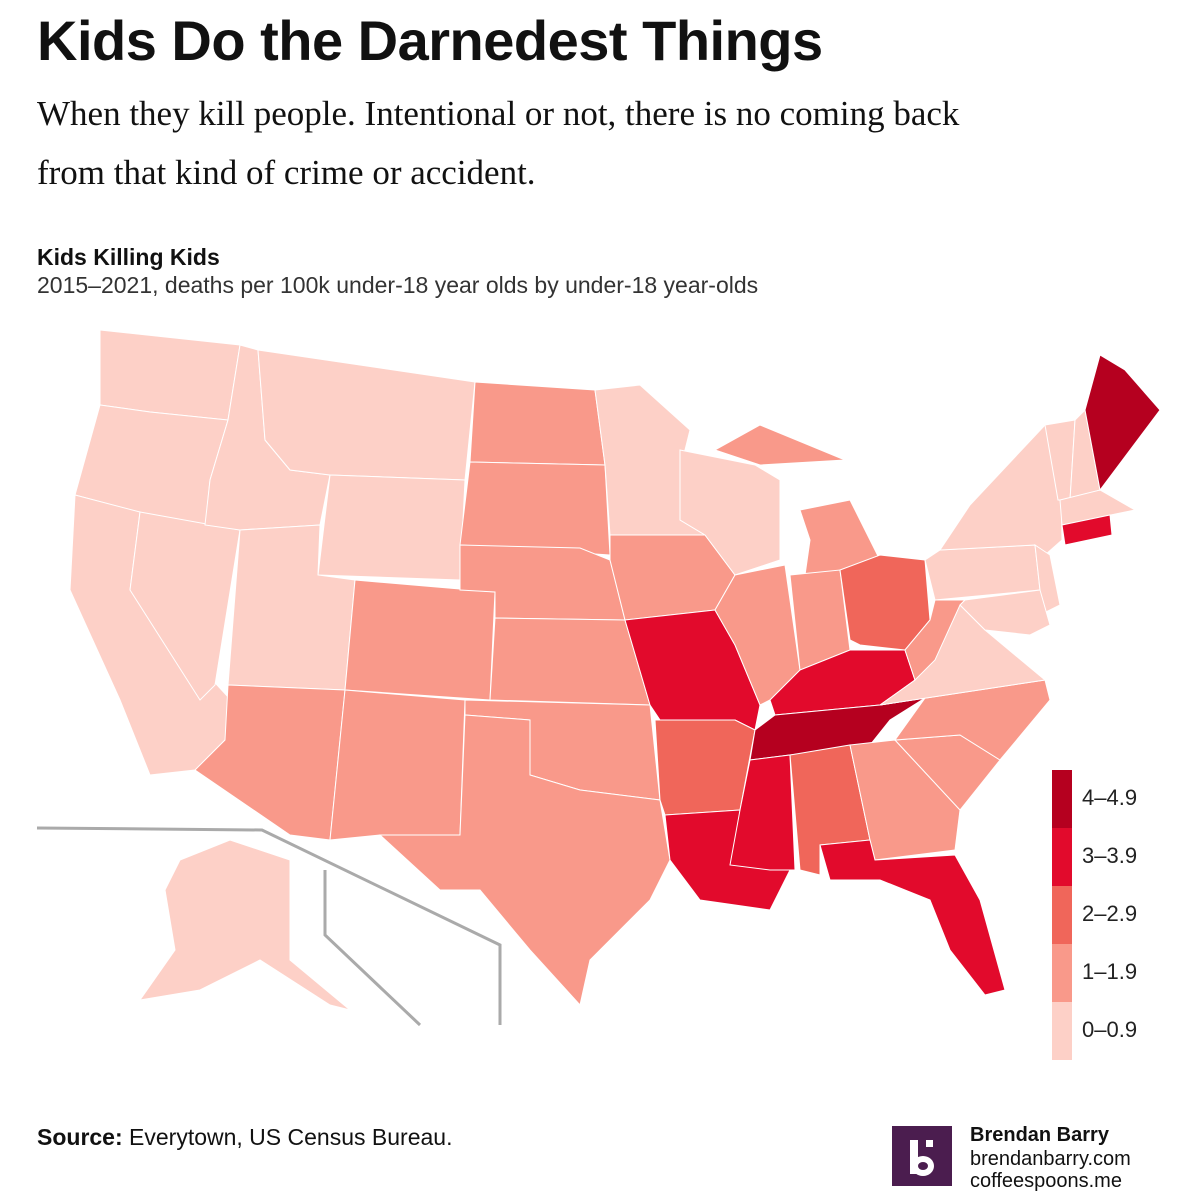  I want to click on inset-frame, so click(269, 926).